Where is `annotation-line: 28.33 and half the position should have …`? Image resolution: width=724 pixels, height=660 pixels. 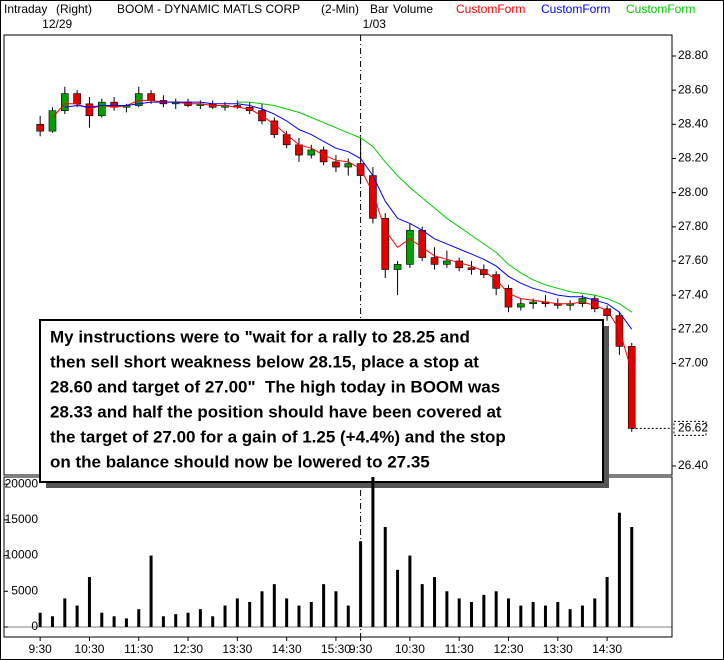
annotation-line: 28.33 and half the position should have … is located at coordinates (276, 411).